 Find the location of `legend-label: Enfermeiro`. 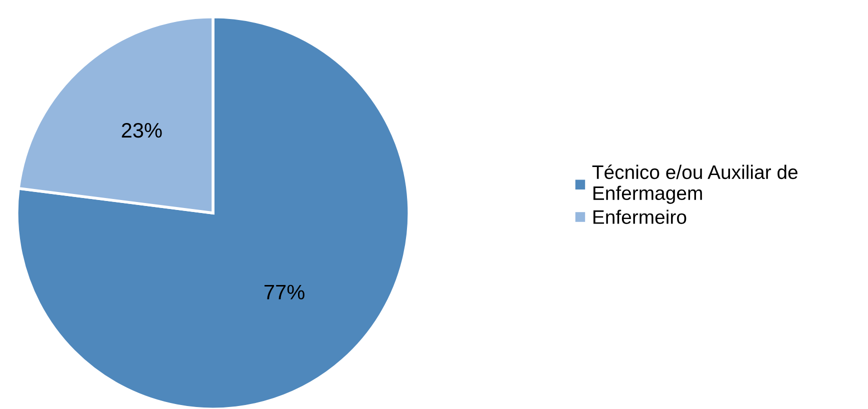

legend-label: Enfermeiro is located at coordinates (639, 217).